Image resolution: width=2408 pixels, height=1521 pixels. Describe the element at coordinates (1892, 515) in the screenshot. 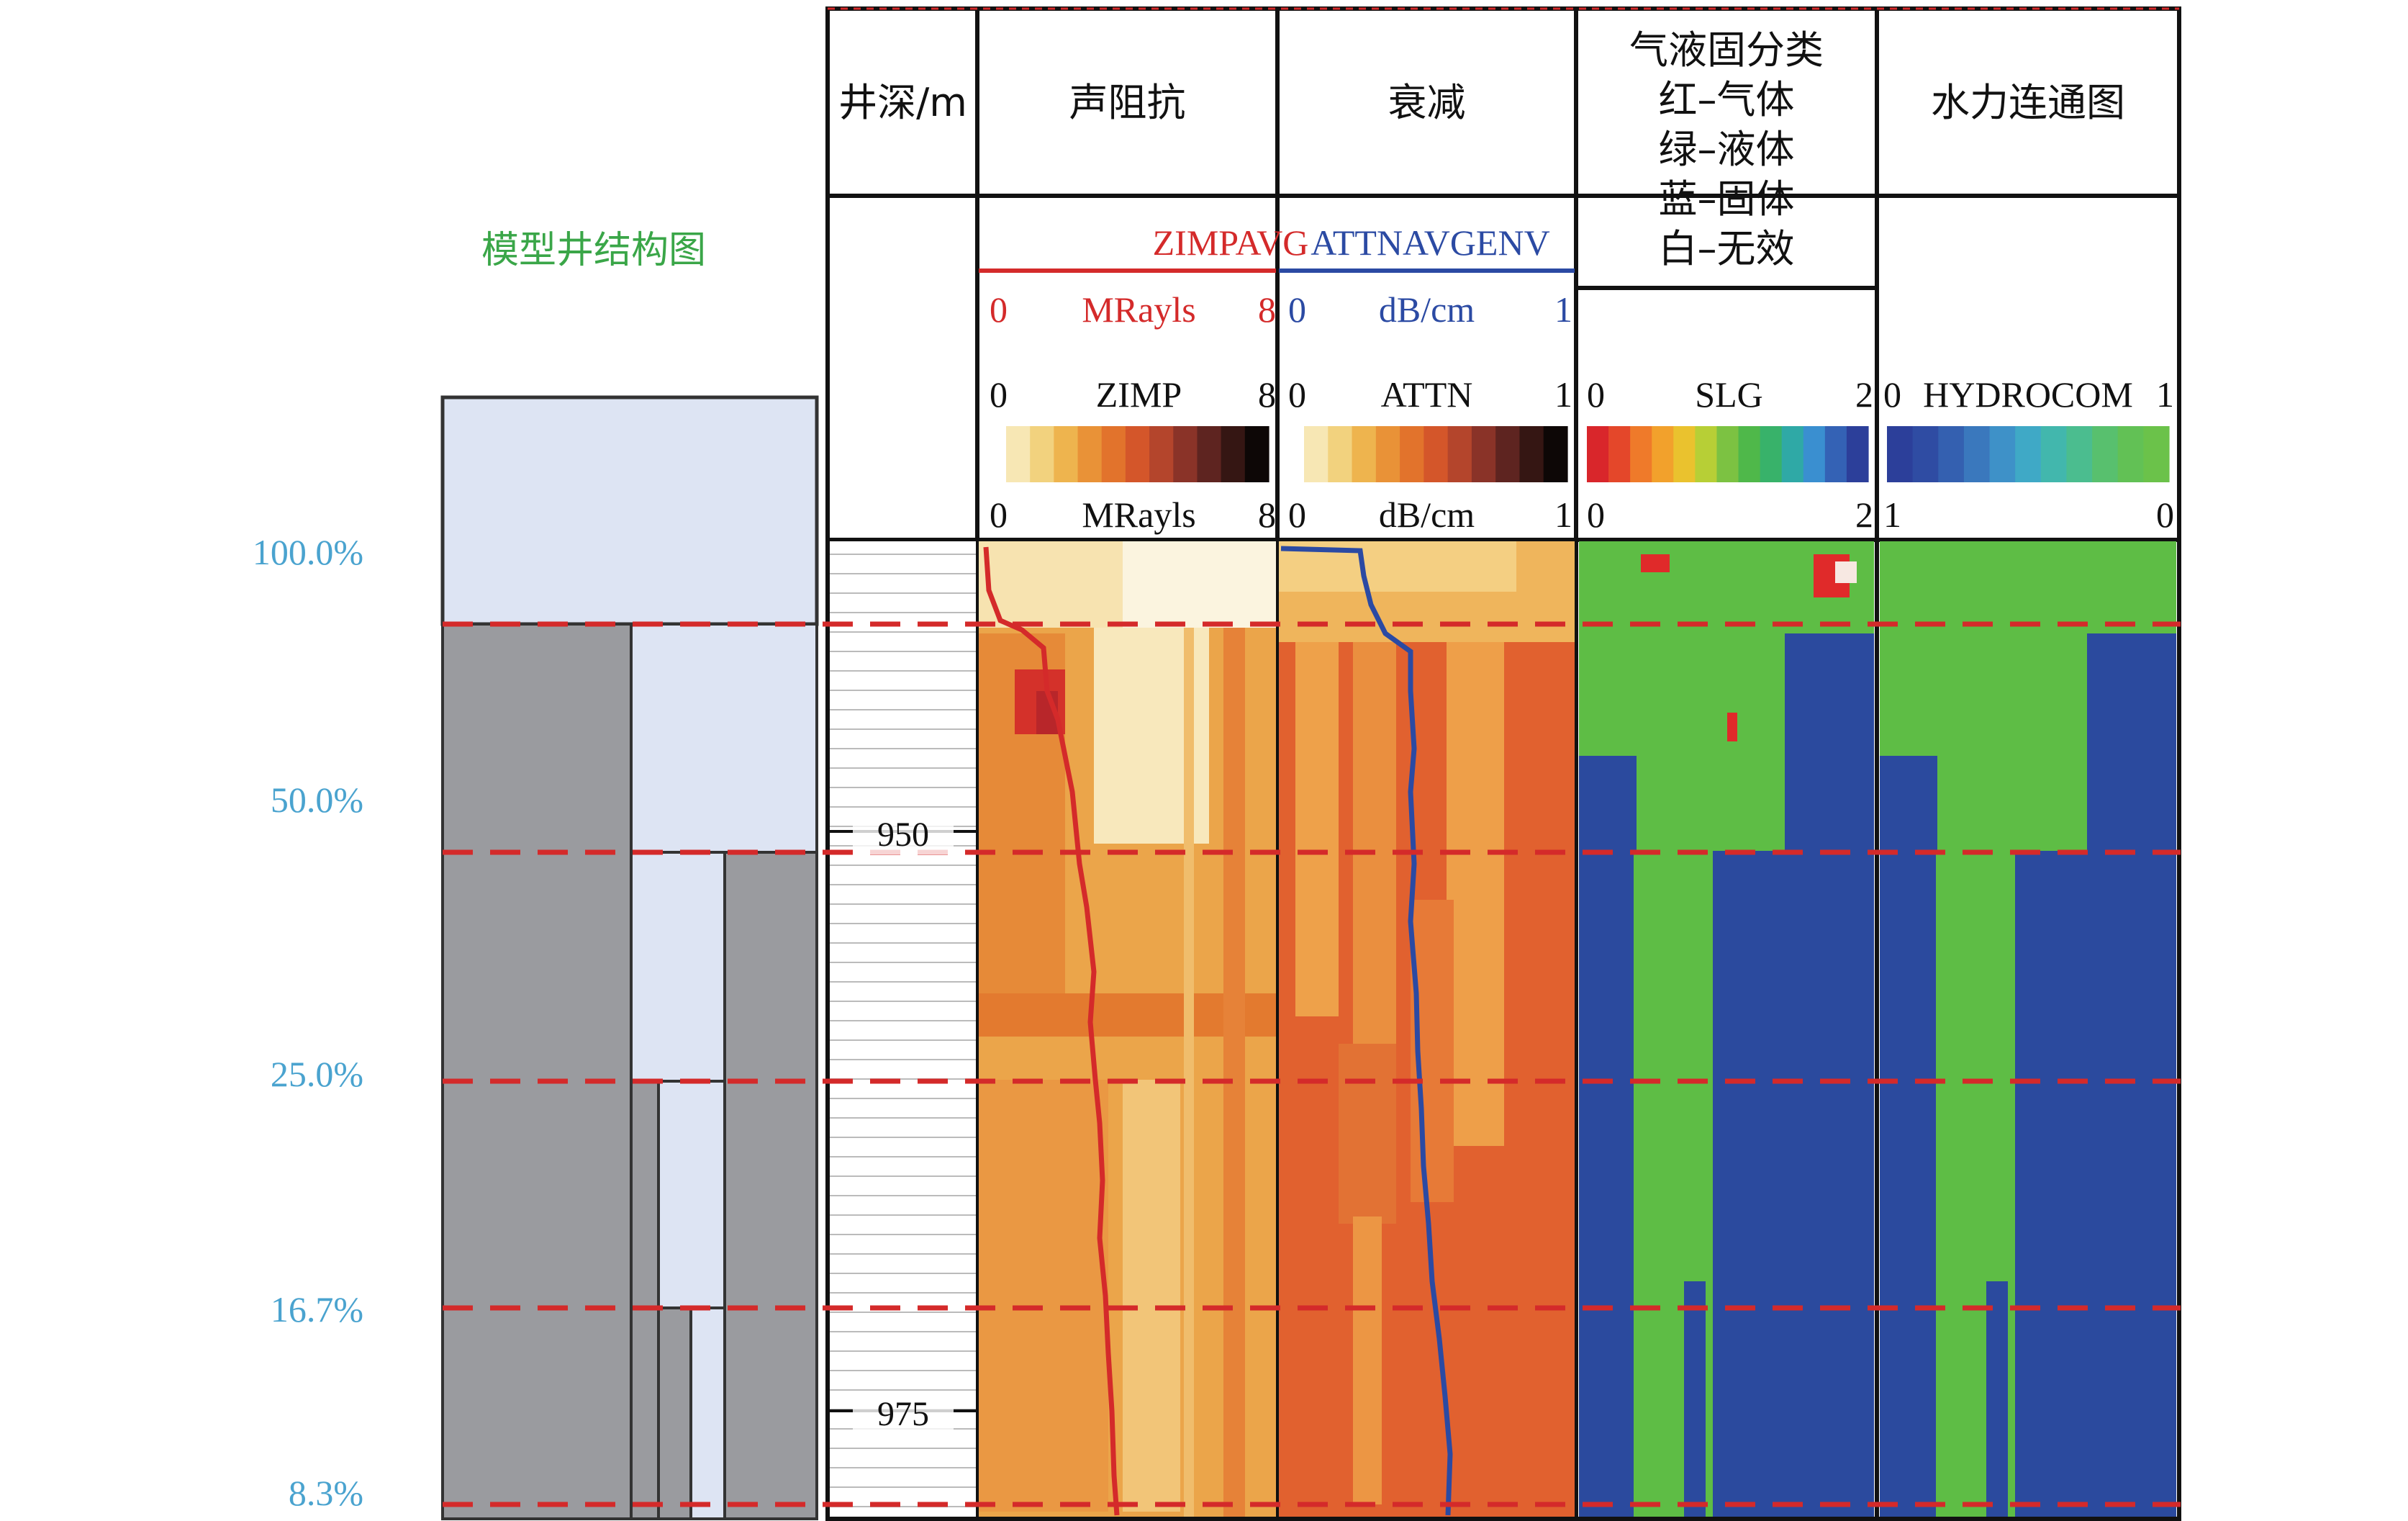

I see `hydrocom-bottom-min: 1` at that location.